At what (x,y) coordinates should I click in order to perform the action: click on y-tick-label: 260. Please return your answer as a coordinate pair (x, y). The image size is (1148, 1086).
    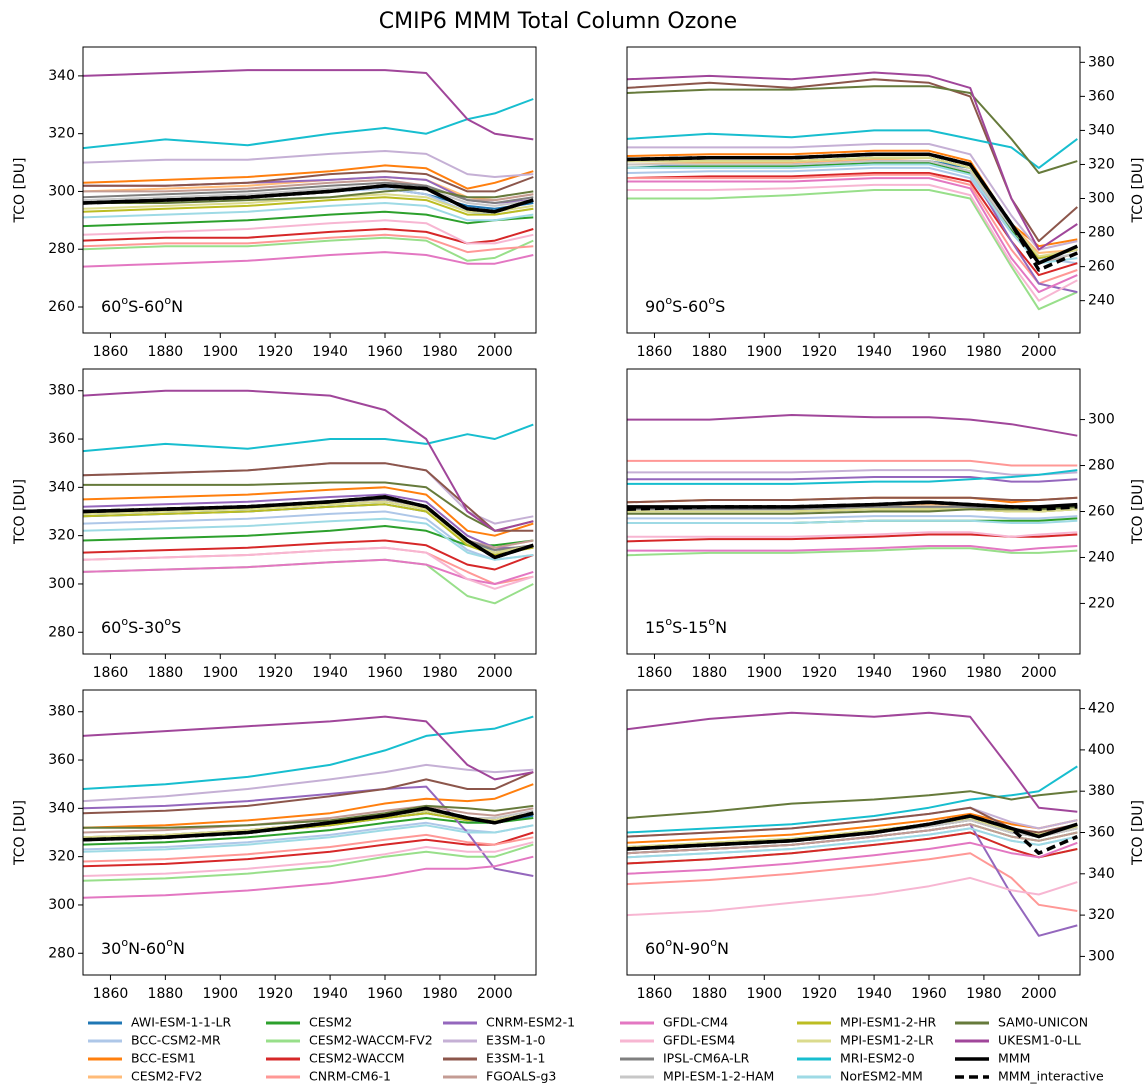
    Looking at the image, I should click on (61, 307).